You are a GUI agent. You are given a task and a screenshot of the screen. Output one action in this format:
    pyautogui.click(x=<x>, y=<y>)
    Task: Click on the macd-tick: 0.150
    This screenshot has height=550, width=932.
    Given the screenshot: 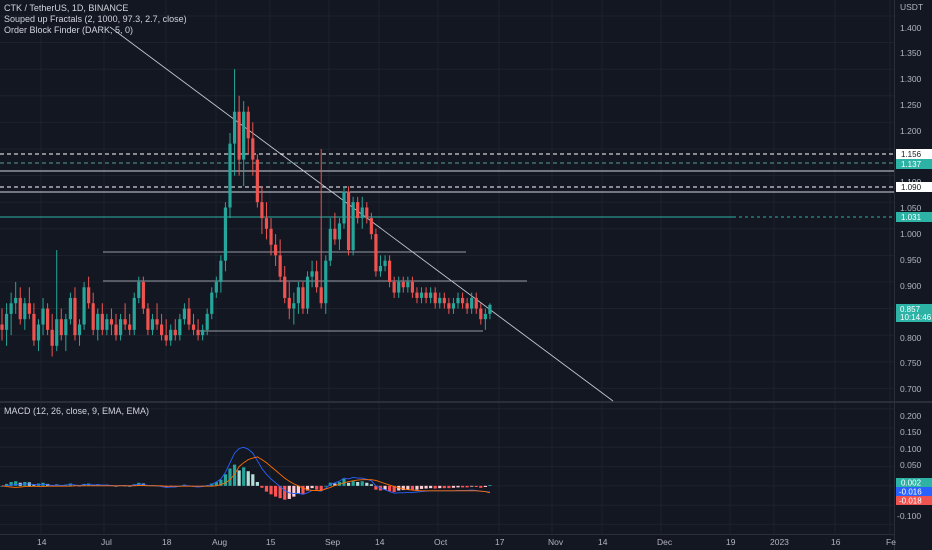 What is the action you would take?
    pyautogui.click(x=911, y=432)
    